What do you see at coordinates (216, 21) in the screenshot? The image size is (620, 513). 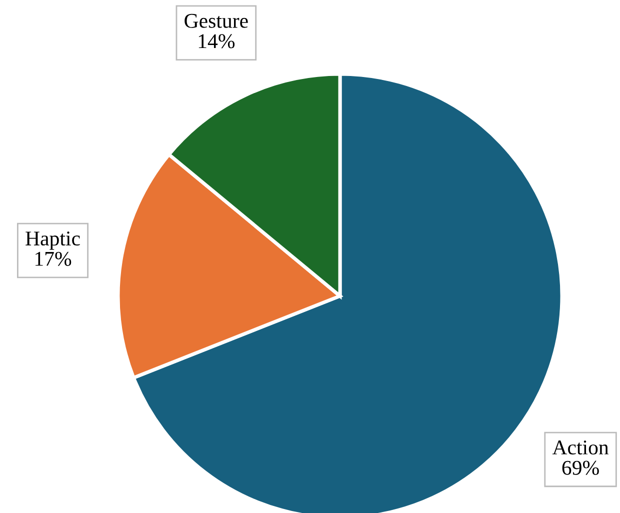 I see `slice-label: Gesture` at bounding box center [216, 21].